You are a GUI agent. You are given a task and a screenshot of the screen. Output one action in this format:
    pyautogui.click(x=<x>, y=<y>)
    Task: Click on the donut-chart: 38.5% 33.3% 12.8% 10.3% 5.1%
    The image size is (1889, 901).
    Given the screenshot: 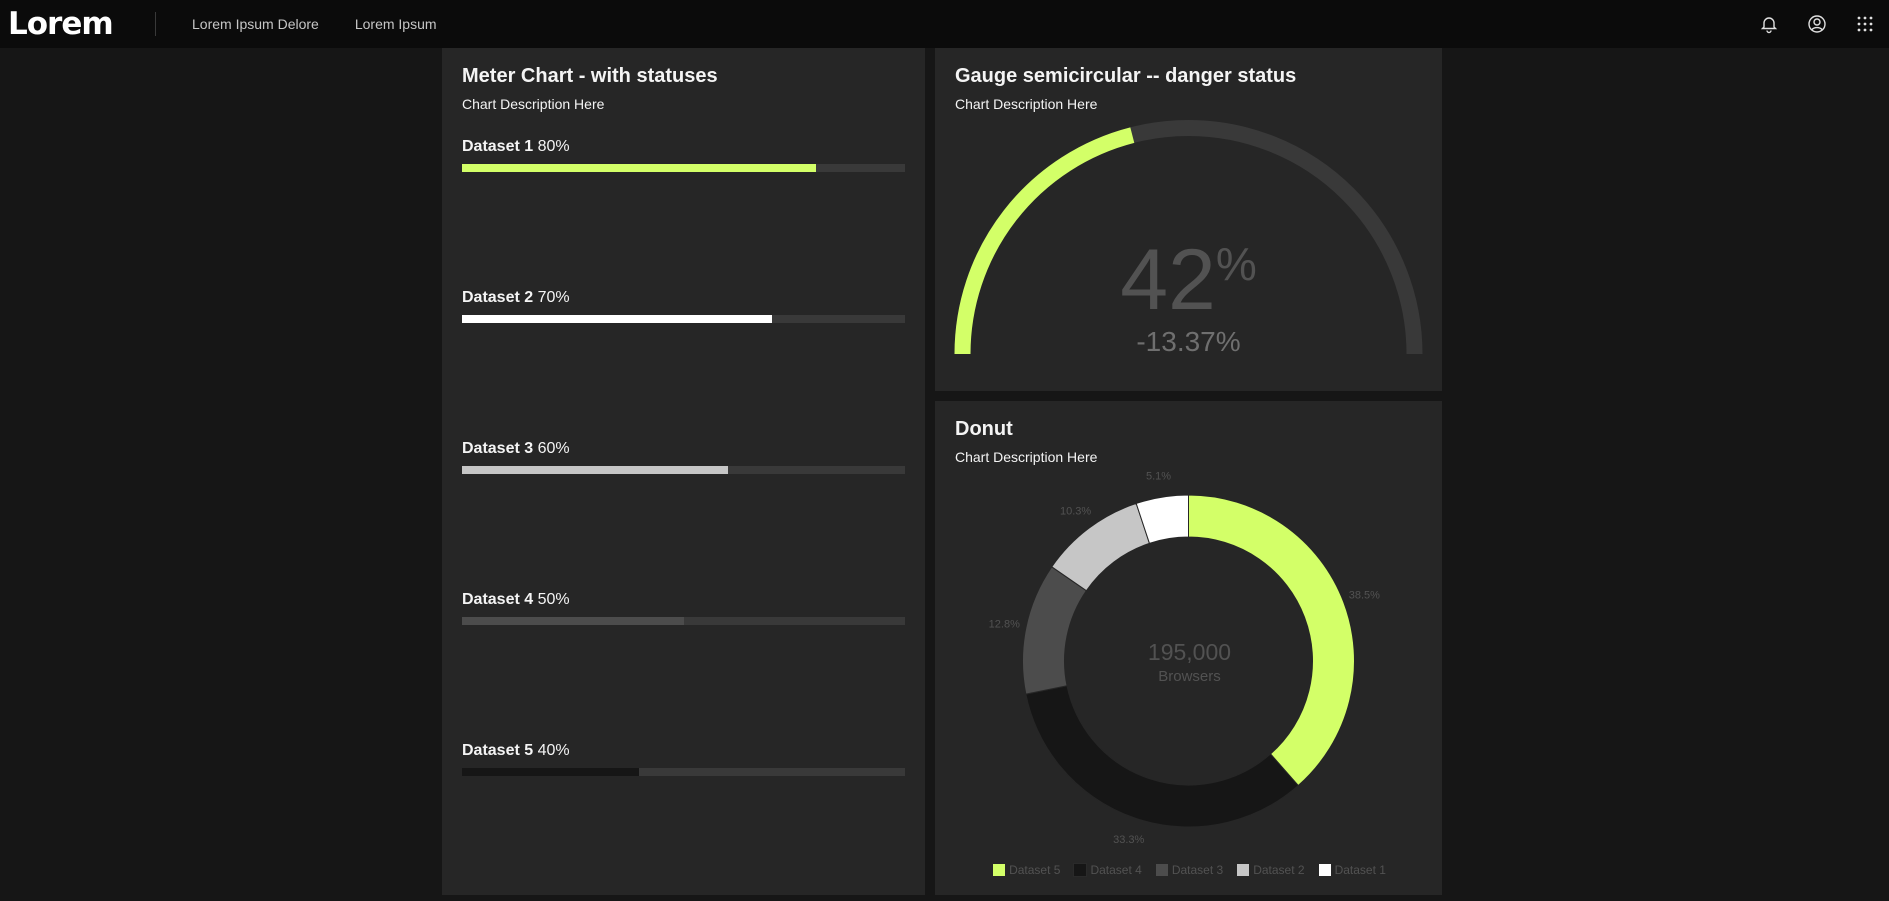 What is the action you would take?
    pyautogui.click(x=1184, y=658)
    